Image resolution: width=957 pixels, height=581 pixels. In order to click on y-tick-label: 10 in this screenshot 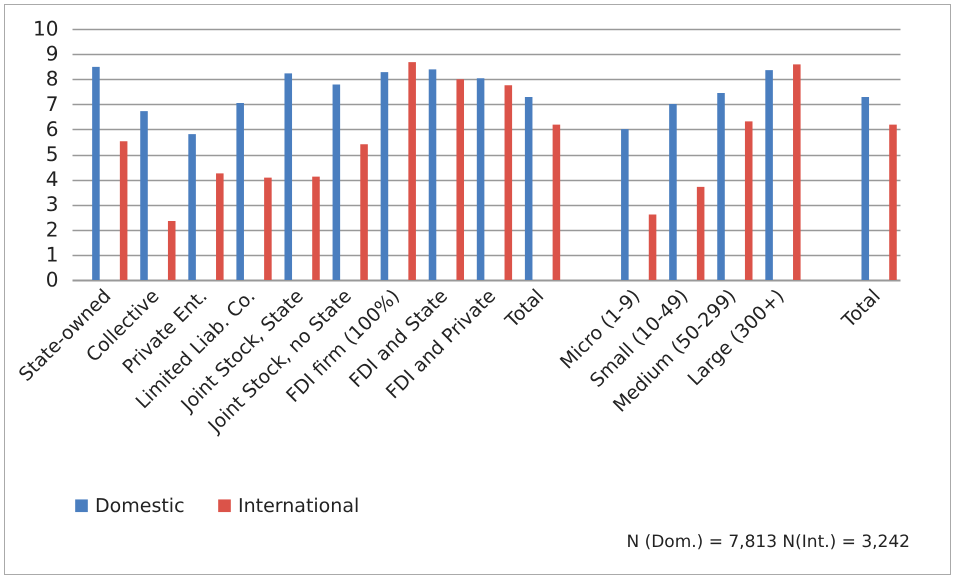, I will do `click(45, 28)`.